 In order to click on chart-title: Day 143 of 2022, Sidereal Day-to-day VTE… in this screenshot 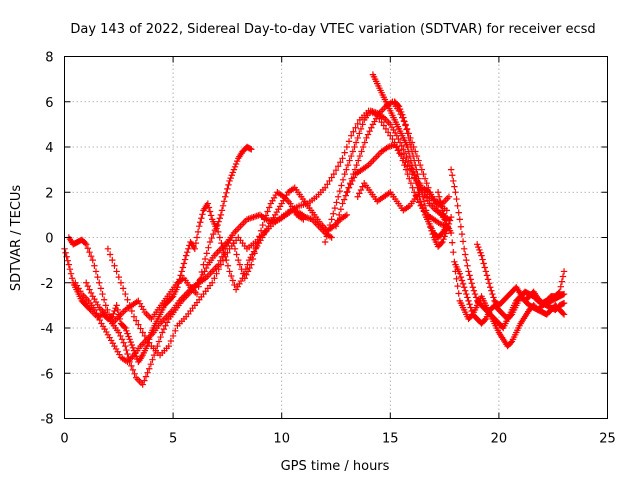, I will do `click(332, 29)`.